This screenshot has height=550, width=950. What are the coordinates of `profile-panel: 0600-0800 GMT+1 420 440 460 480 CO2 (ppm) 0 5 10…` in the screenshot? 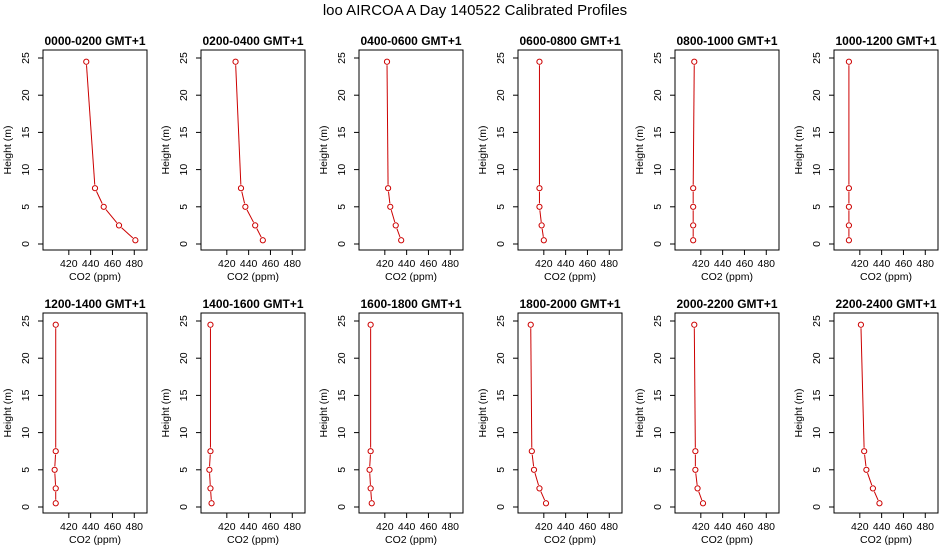 It's located at (550, 158).